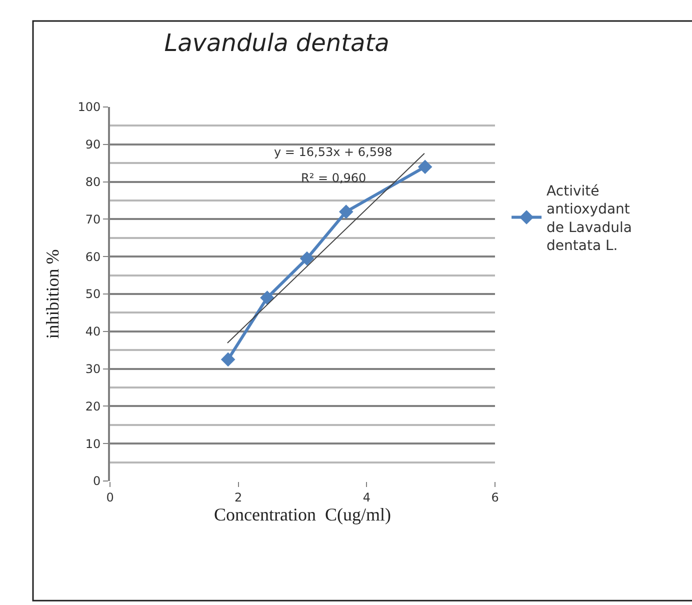 The height and width of the screenshot is (605, 692). What do you see at coordinates (93, 294) in the screenshot?
I see `y-tick-label: 50` at bounding box center [93, 294].